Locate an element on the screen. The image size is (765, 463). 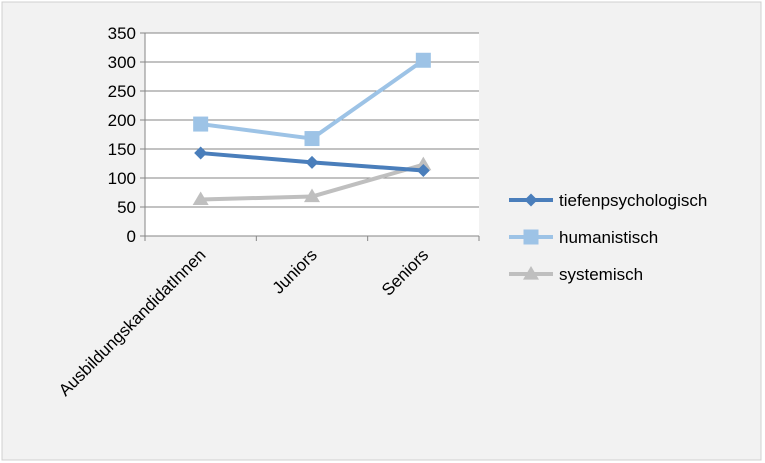
legend-entry-tiefenpsychologisch: tiefenpsychologisch is located at coordinates (608, 200).